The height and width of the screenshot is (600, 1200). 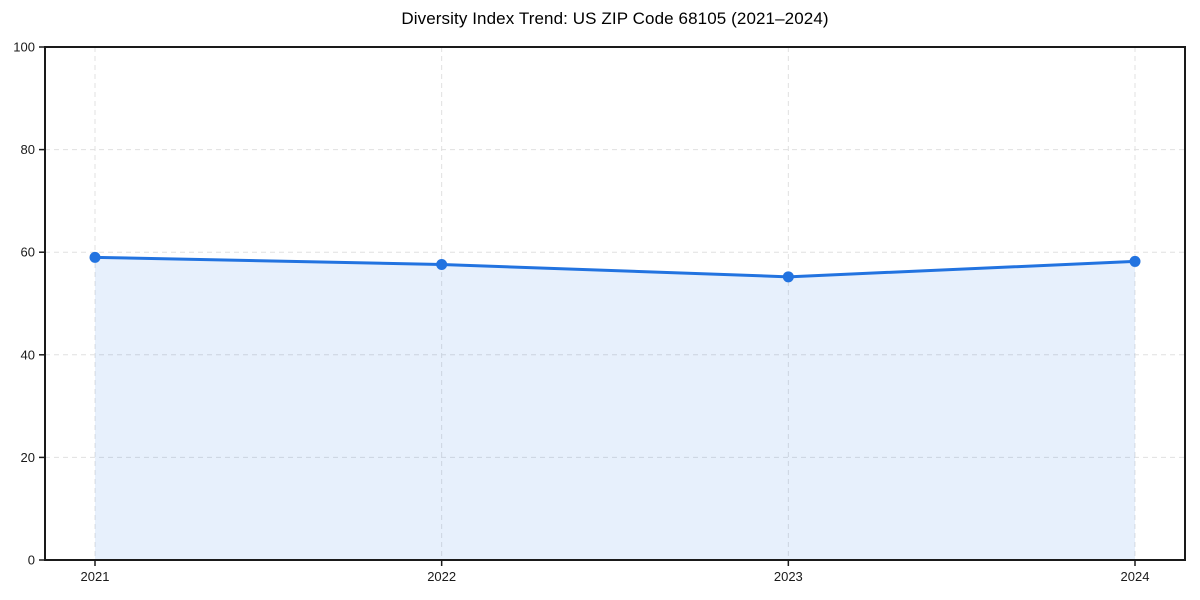 I want to click on y-tick-label: 80, so click(x=28, y=149).